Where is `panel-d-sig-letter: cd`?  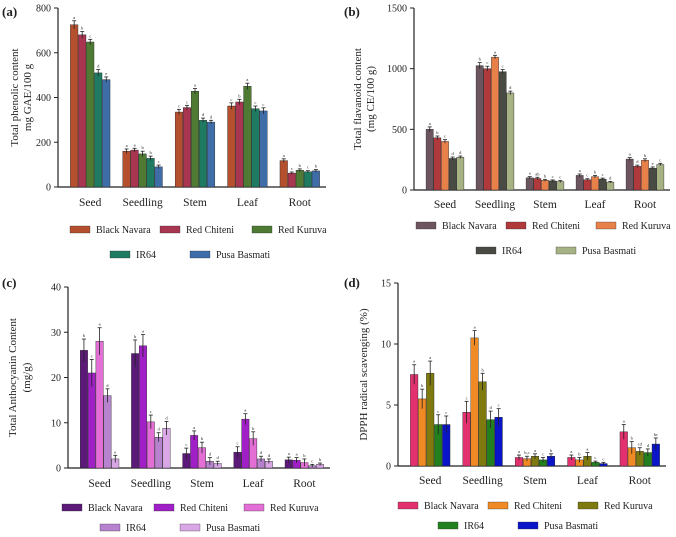
panel-d-sig-letter: cd is located at coordinates (640, 444).